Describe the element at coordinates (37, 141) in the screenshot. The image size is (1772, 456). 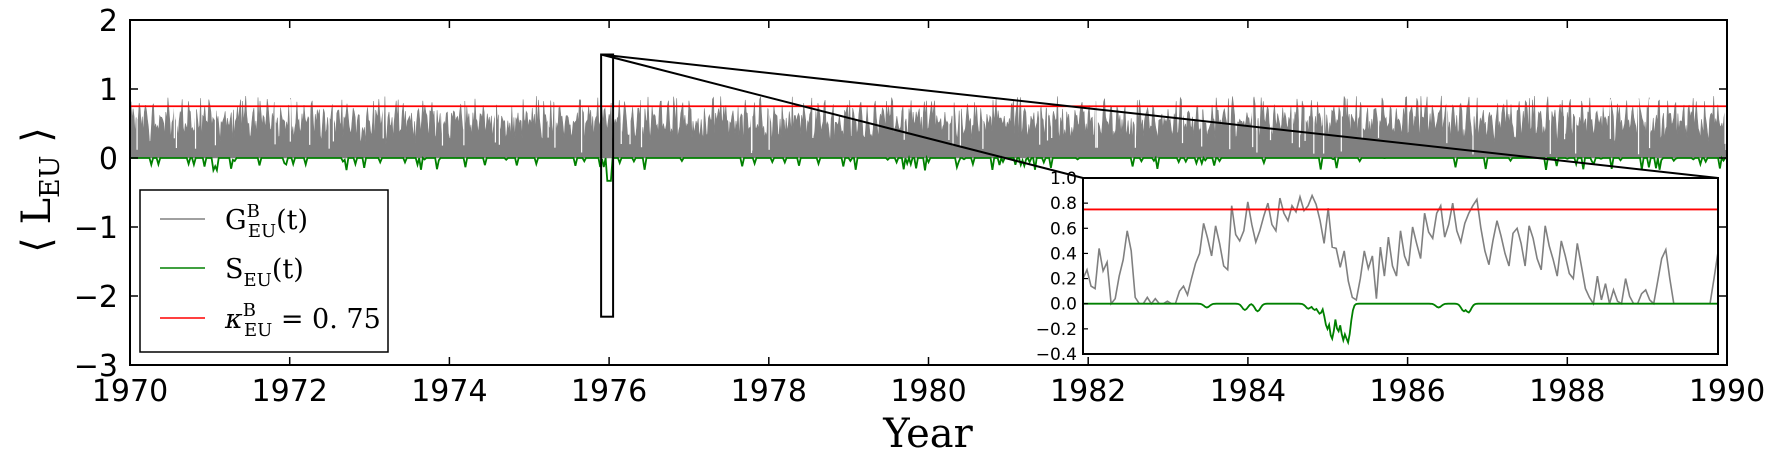
I see `y-axis-label-close: ⟩` at that location.